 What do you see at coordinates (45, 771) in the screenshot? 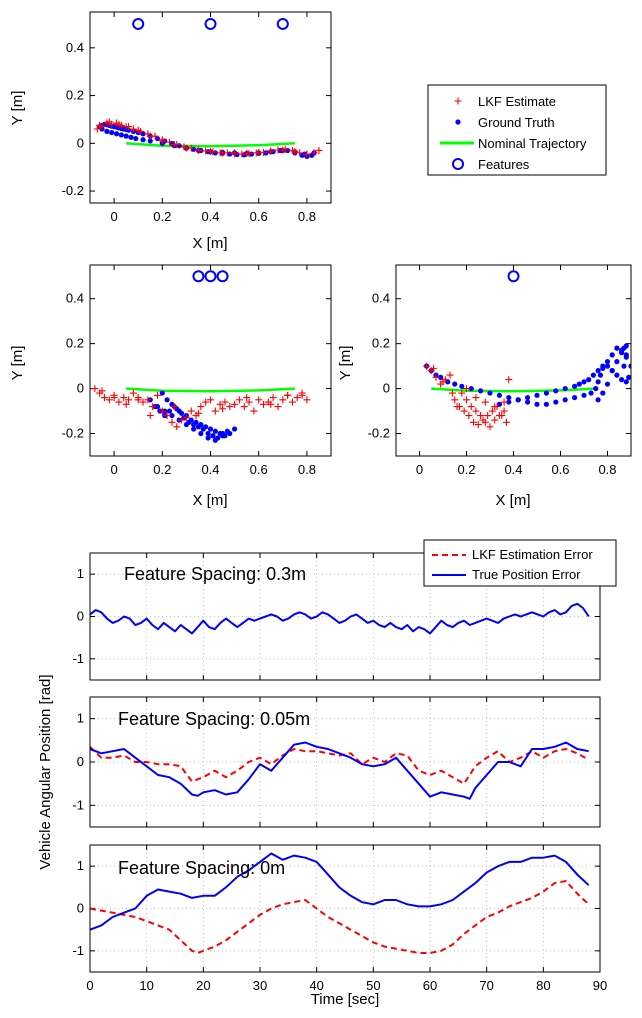
I see `y-axis-label: Vehicle Angular Position [rad]` at bounding box center [45, 771].